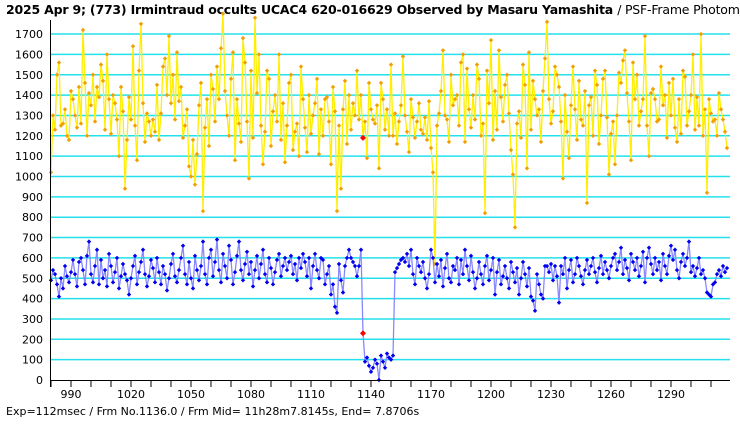  What do you see at coordinates (29, 95) in the screenshot?
I see `y-tick-label: 1400` at bounding box center [29, 95].